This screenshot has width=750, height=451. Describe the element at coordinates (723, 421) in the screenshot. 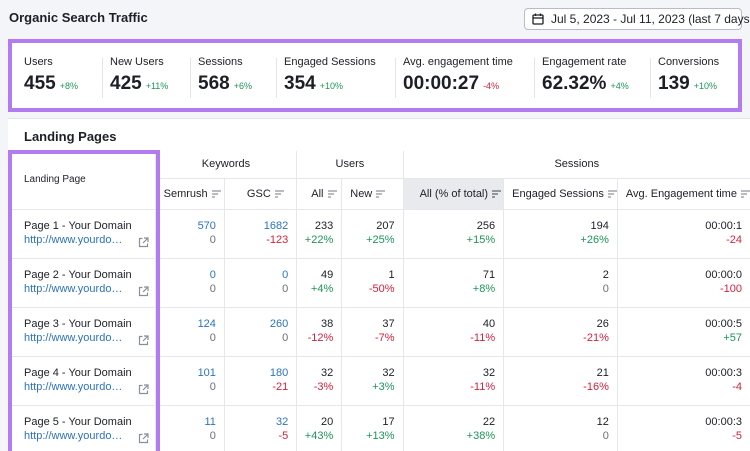

I see `cell-value: 00:00:3` at that location.